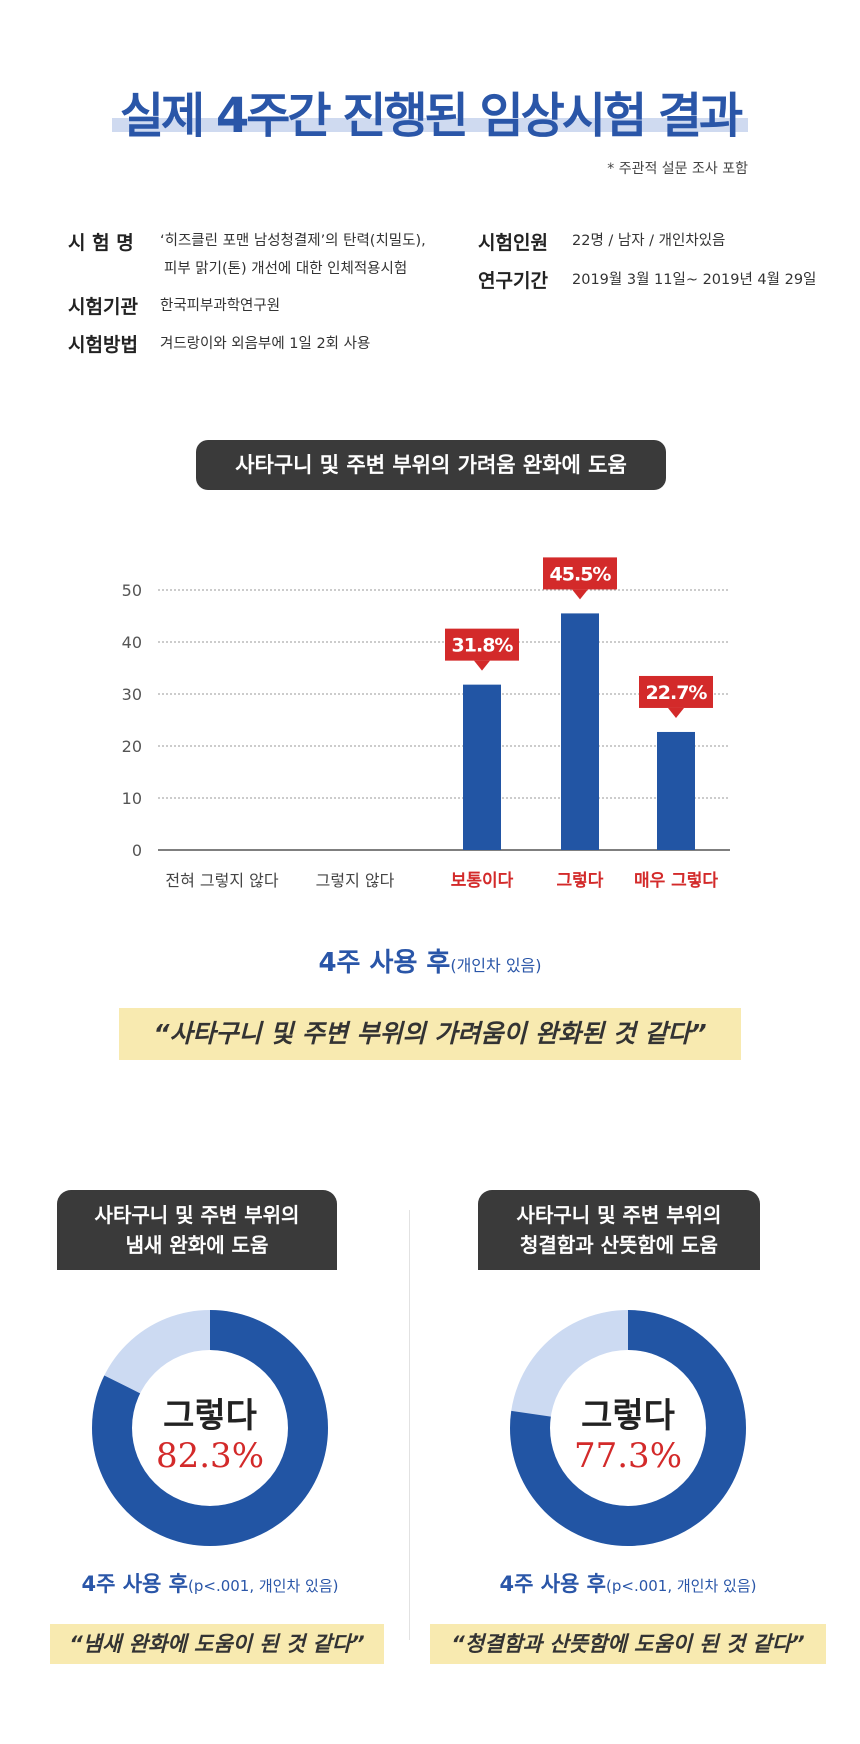  I want to click on study-period-label: 연구기간, so click(513, 281).